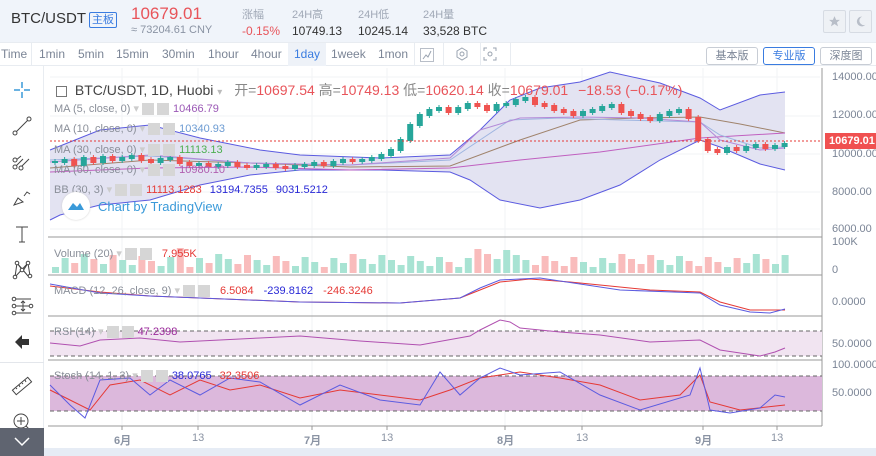 This screenshot has height=456, width=876. I want to click on theme-toggle-button, so click(860, 21).